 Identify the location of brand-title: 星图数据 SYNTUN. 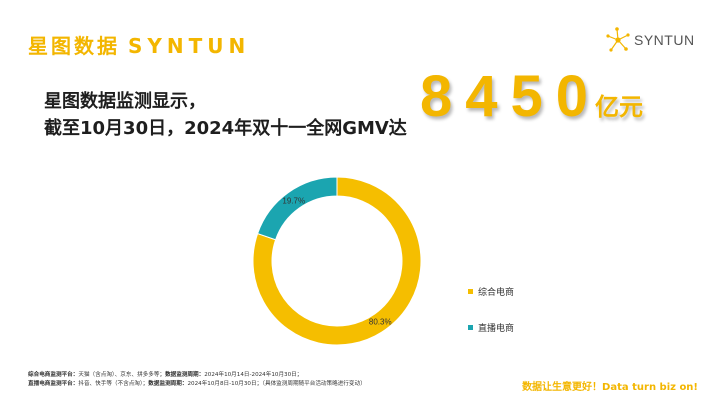
(139, 44).